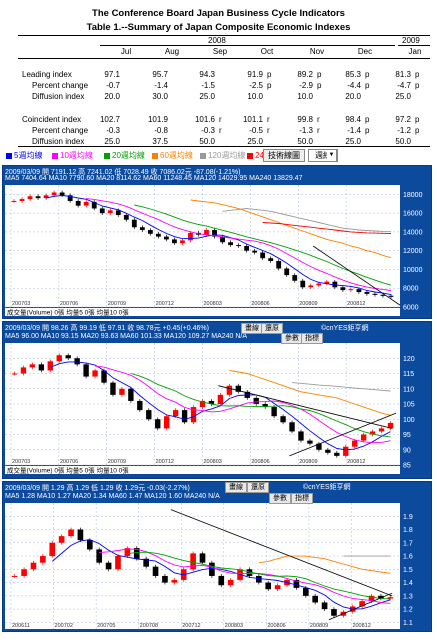 Image resolution: width=437 pixels, height=640 pixels. Describe the element at coordinates (227, 155) in the screenshot. I see `legend-entry: 120週均線` at that location.